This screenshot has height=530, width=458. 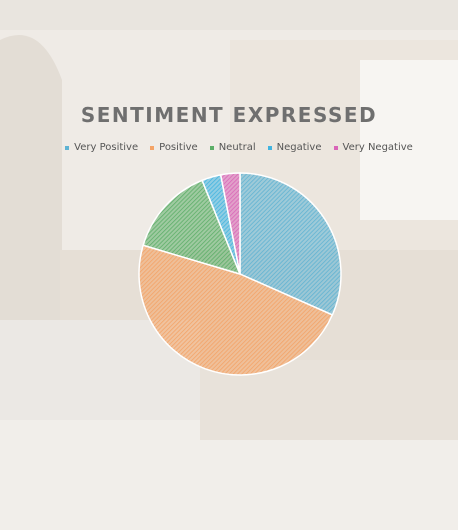 What do you see at coordinates (229, 115) in the screenshot?
I see `chart-title: SENTIMENT EXPRESSED` at bounding box center [229, 115].